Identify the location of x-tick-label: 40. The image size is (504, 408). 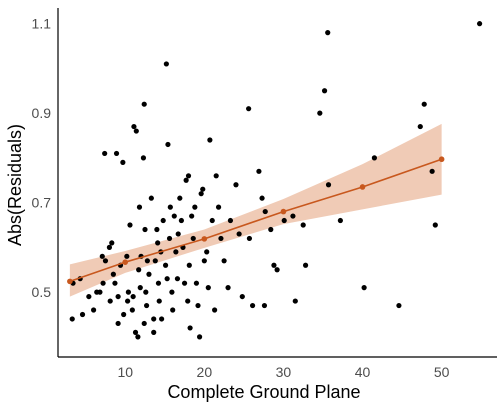
(363, 372).